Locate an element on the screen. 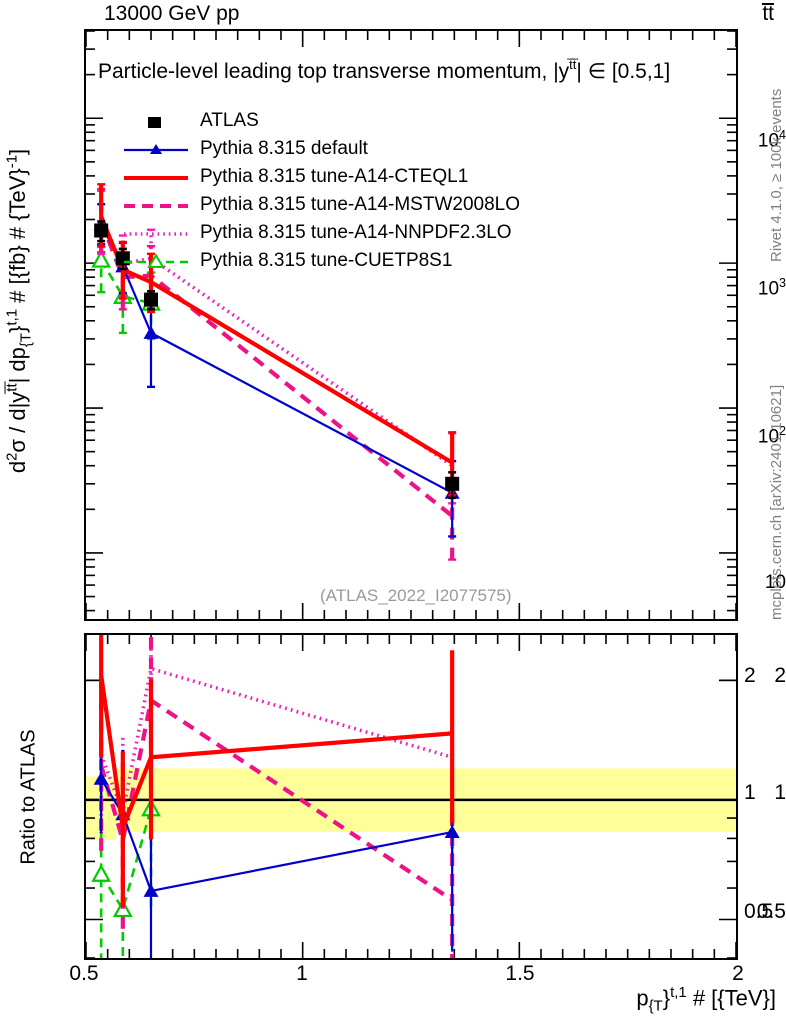 The width and height of the screenshot is (786, 1024). legend-key-a14-nnpdf23lo is located at coordinates (156, 234).